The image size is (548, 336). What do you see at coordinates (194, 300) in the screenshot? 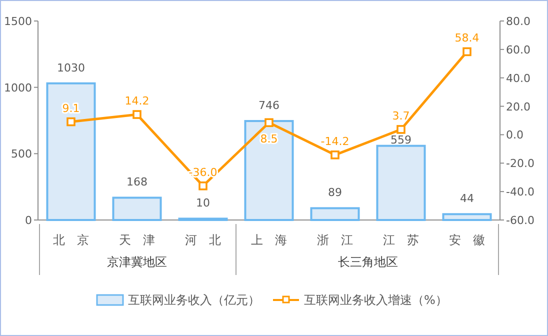
I see `legend-label: 互联网业务收入（亿元）` at bounding box center [194, 300].